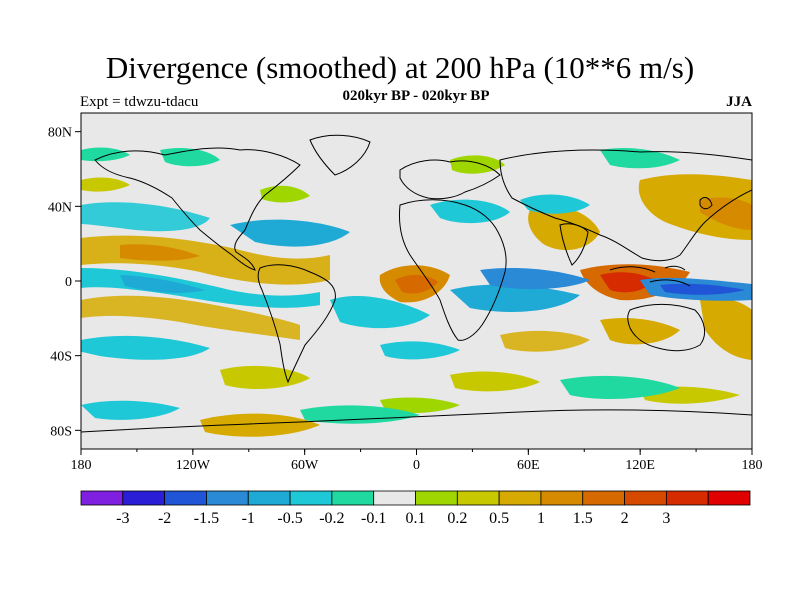 This screenshot has height=600, width=800. What do you see at coordinates (416, 518) in the screenshot?
I see `colorbar-label: 0.1` at bounding box center [416, 518].